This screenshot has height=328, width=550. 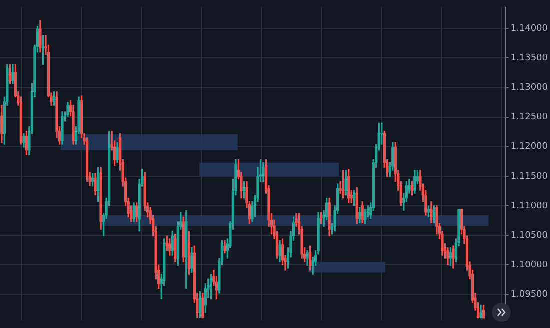 I want to click on y-tick-label: 1.12500, so click(x=529, y=117).